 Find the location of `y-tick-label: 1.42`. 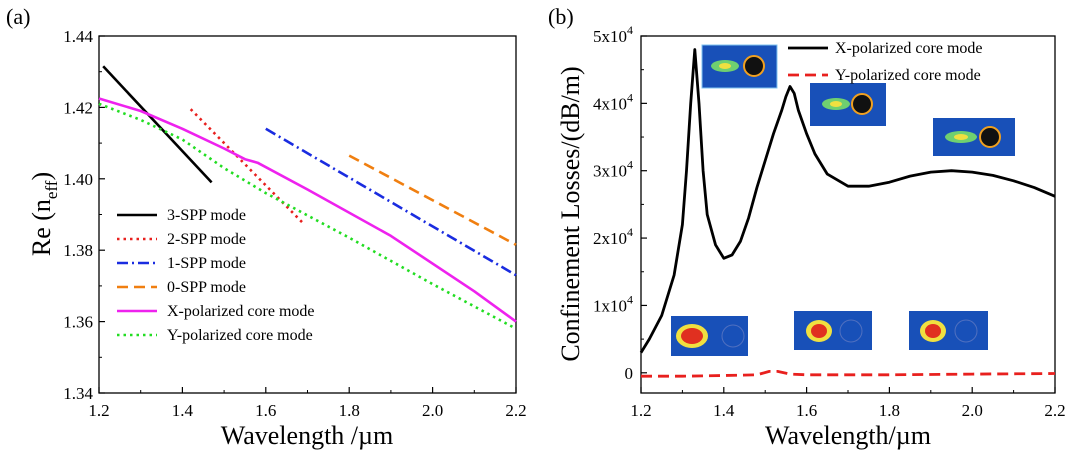

y-tick-label: 1.42 is located at coordinates (78, 107).